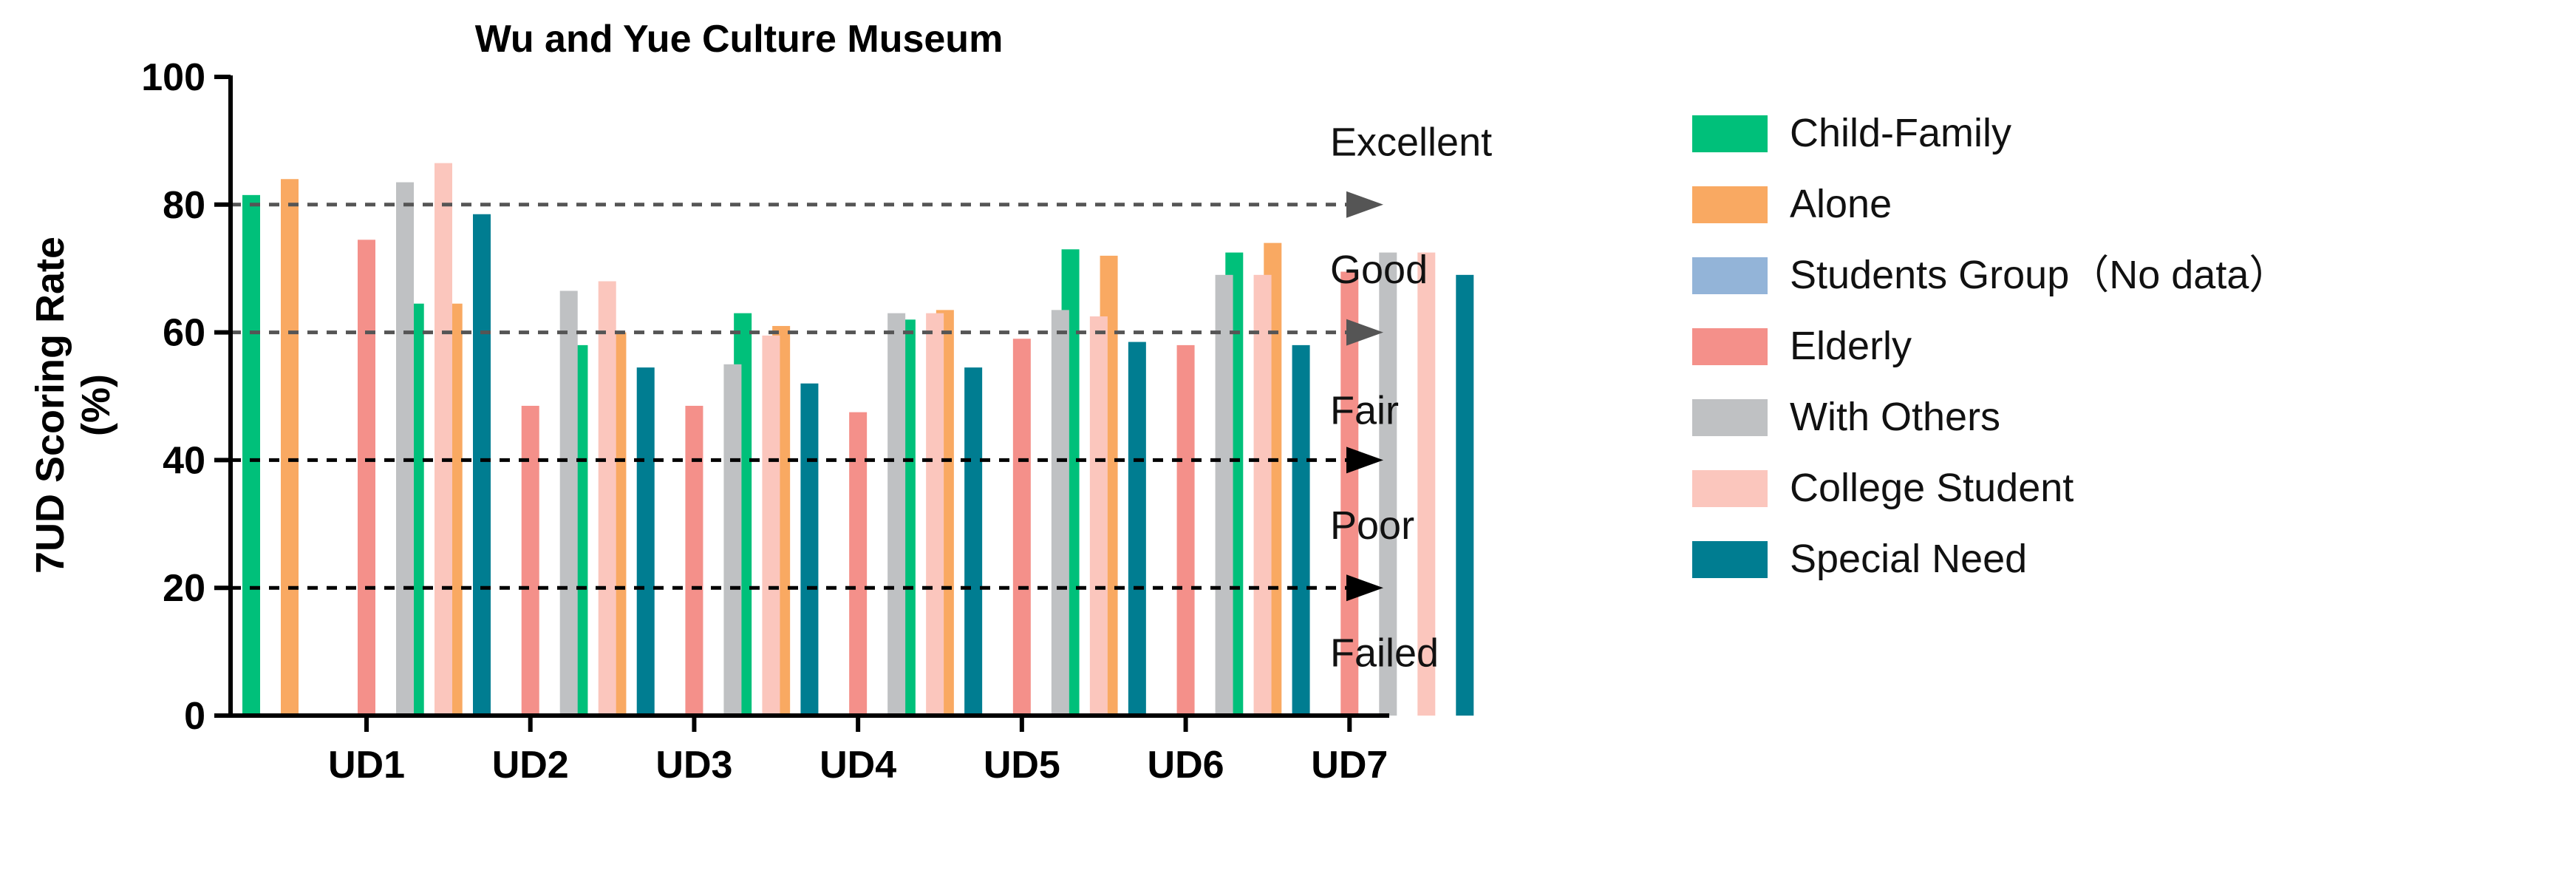  I want to click on x-tick-label-ud7: UD7, so click(1349, 765).